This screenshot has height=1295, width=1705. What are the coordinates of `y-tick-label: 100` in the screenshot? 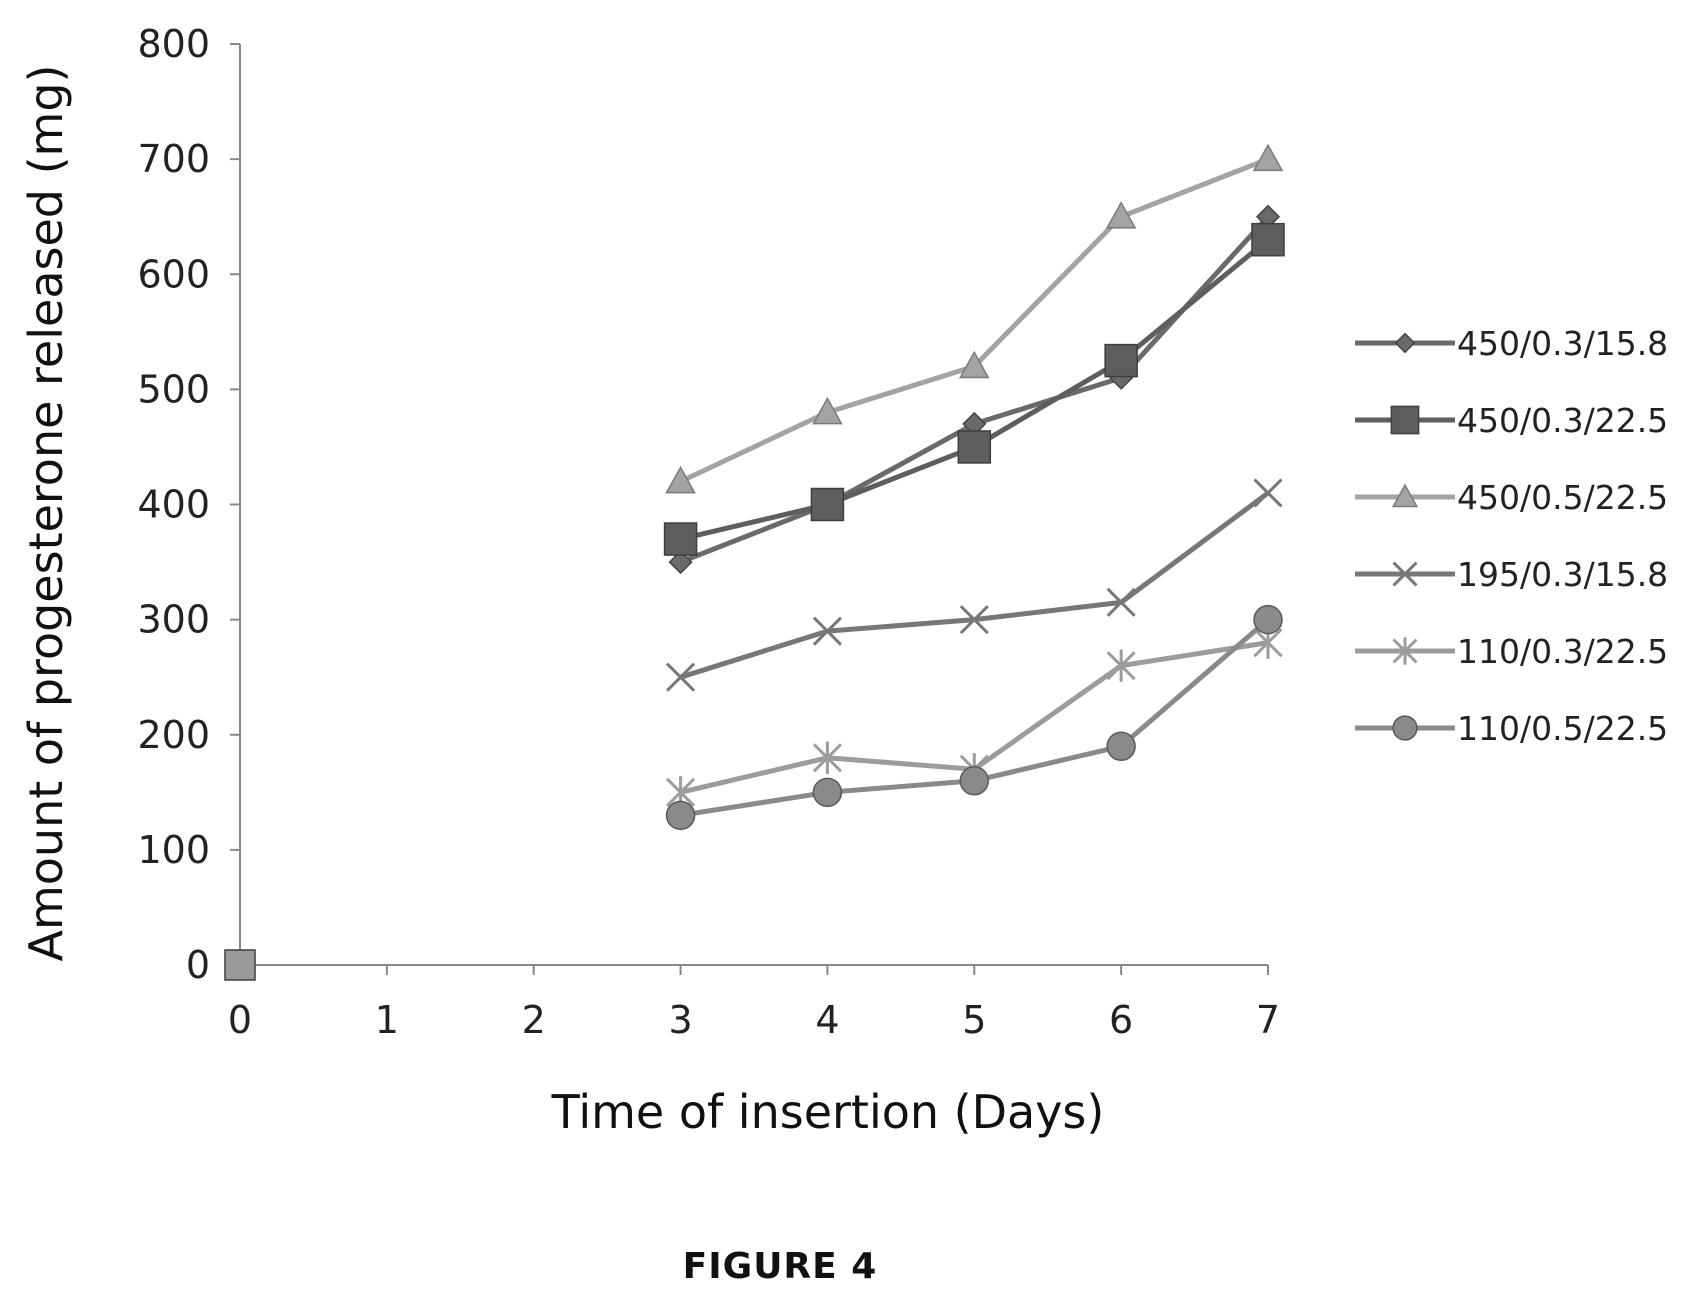 It's located at (173, 850).